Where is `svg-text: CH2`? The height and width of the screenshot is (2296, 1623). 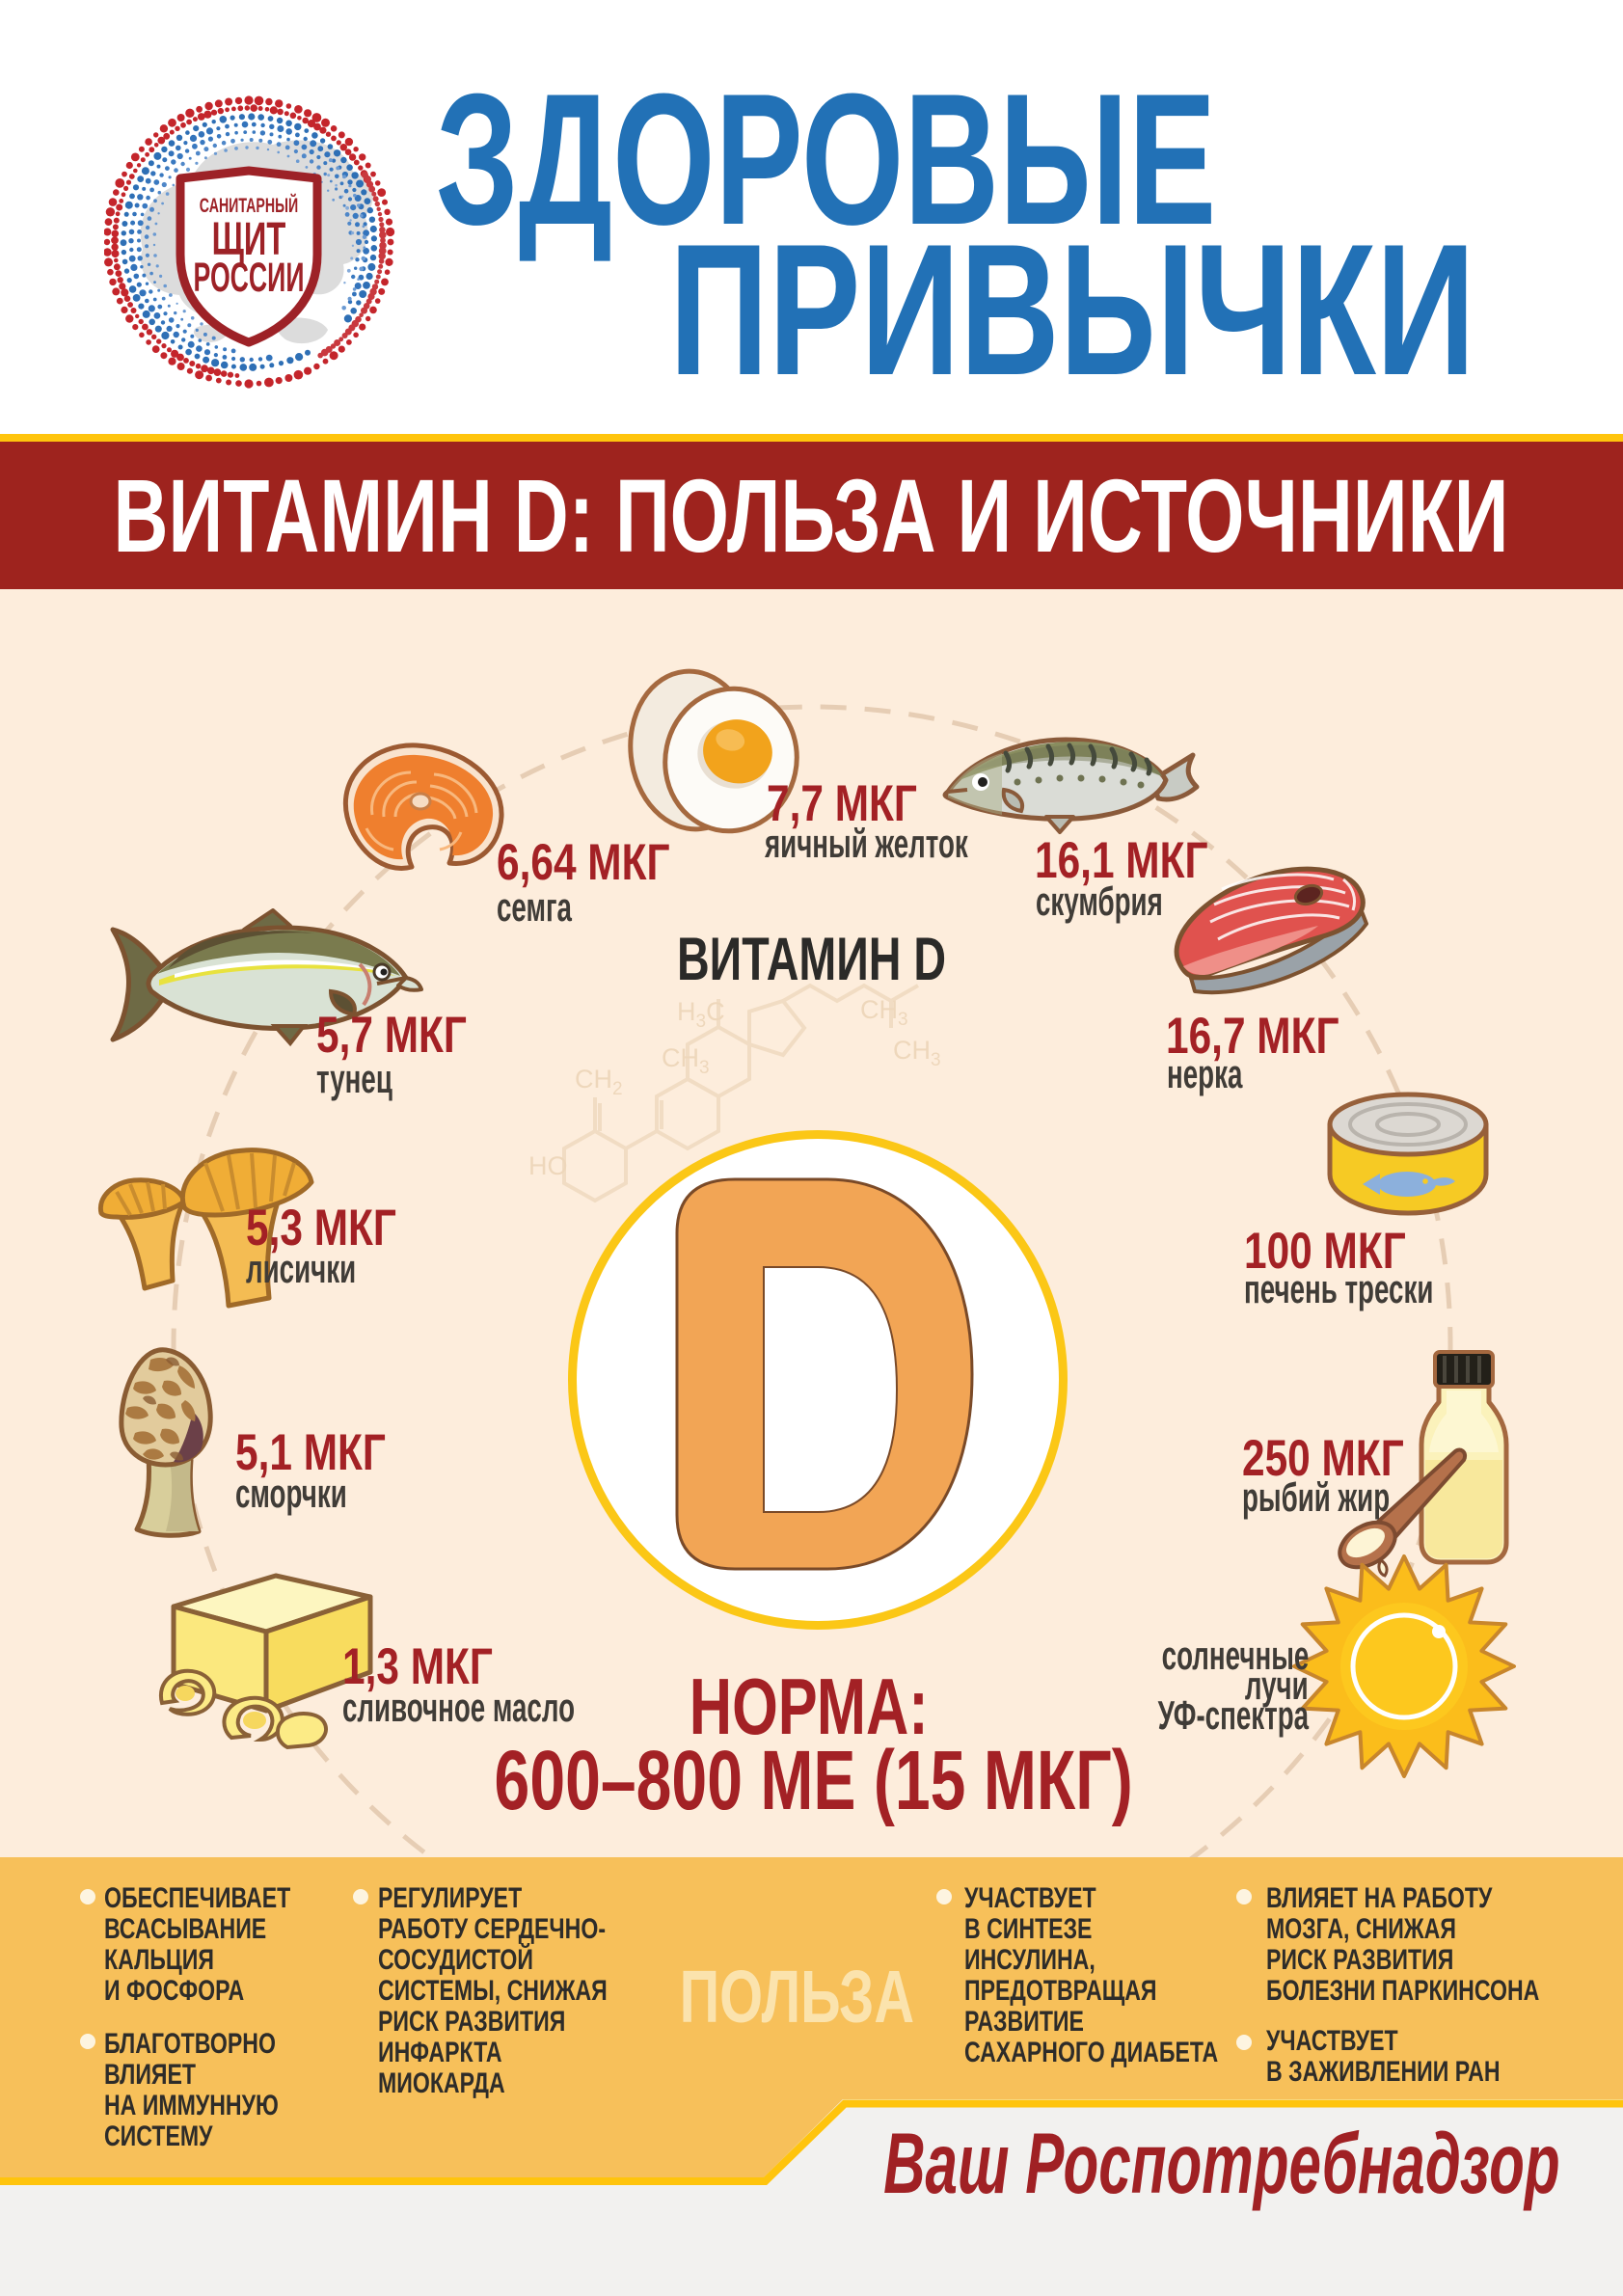
svg-text: CH2 is located at coordinates (599, 1082).